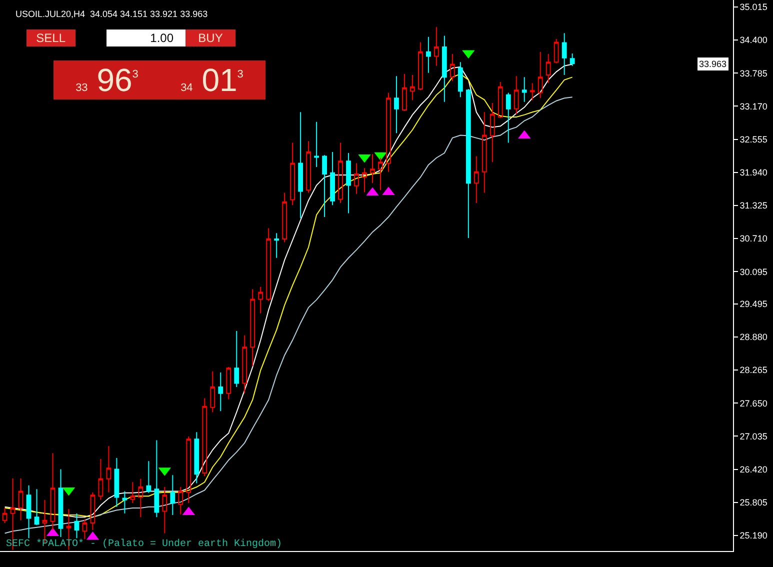 This screenshot has width=773, height=567. Describe the element at coordinates (754, 304) in the screenshot. I see `y-tick-label: 29.495` at that location.